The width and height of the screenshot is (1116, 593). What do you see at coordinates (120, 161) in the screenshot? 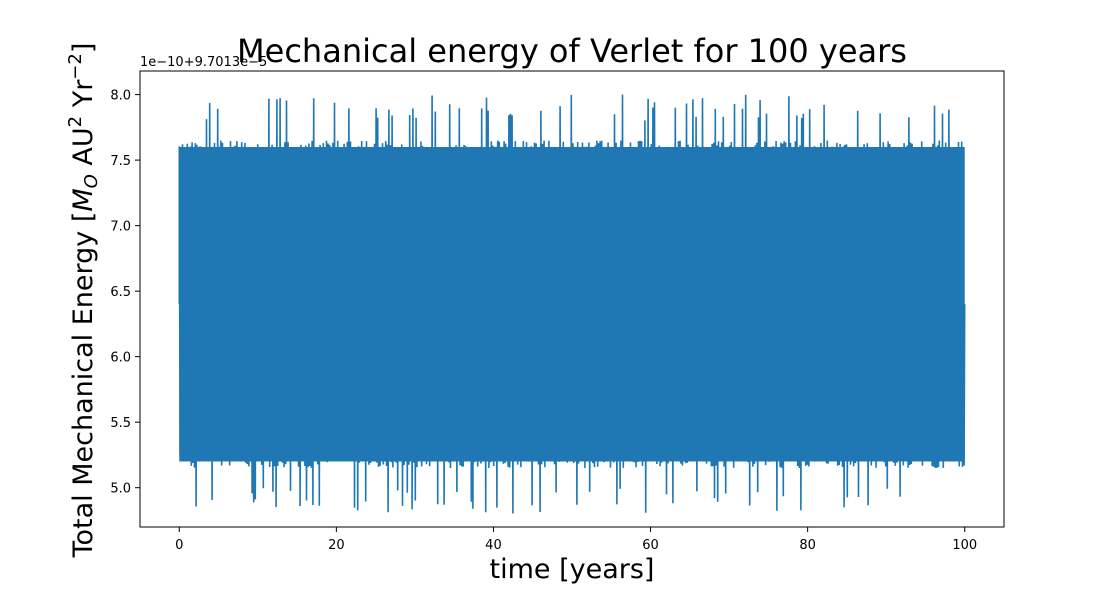
I see `y-tick-label: 7.5` at bounding box center [120, 161].